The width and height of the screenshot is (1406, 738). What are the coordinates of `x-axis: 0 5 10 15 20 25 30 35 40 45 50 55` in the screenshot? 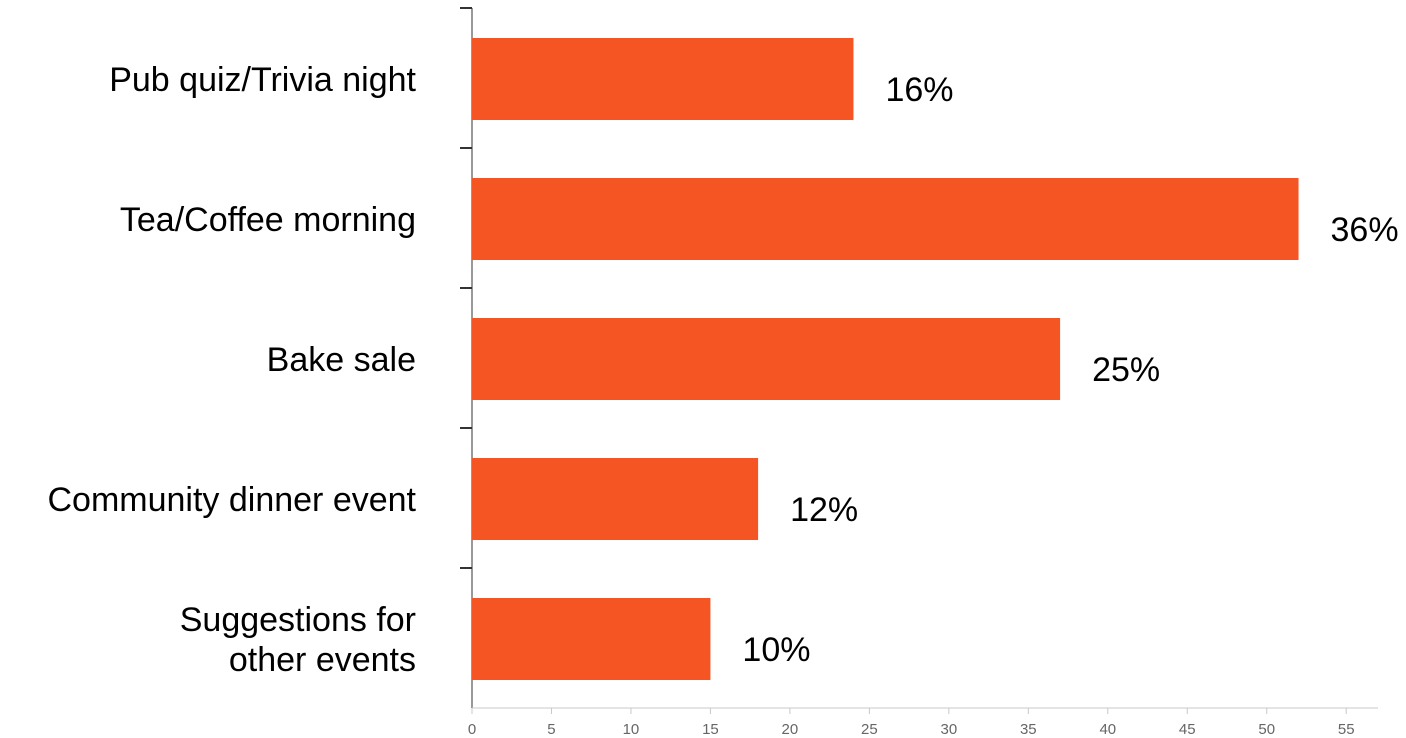 It's located at (923, 722).